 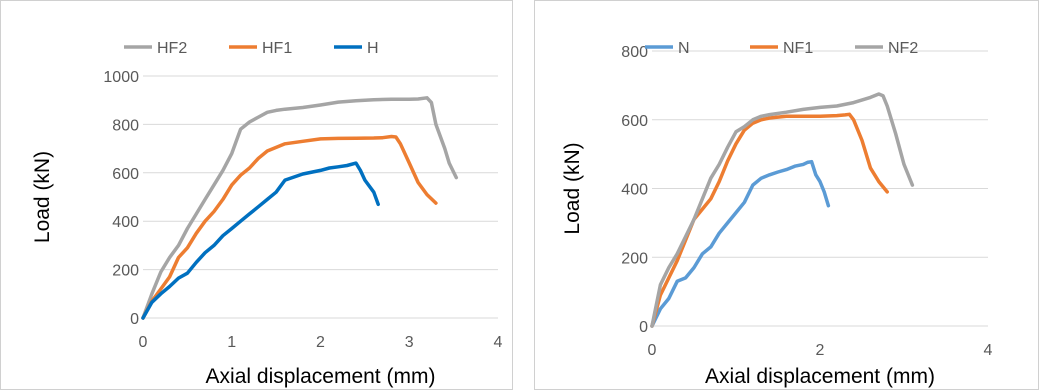 I want to click on x-tick-label: 1, so click(x=231, y=342).